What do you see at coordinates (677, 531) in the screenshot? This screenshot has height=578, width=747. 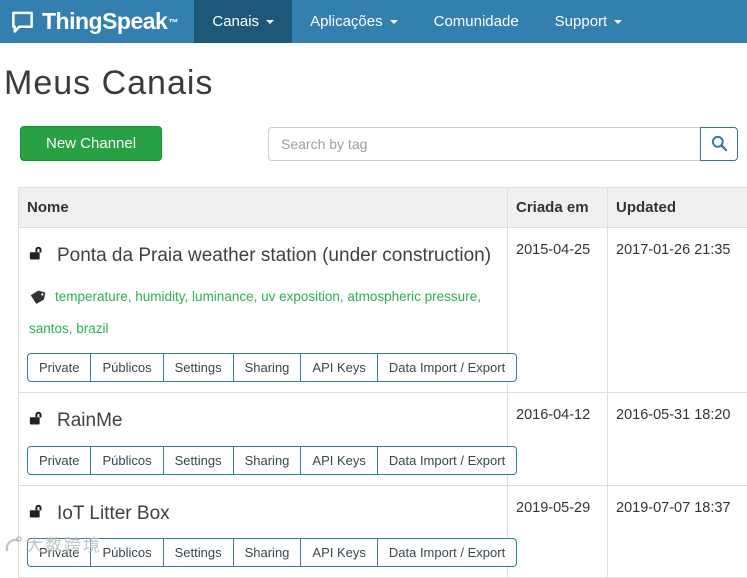 I see `updated-date: 2019-07-07 18:37` at bounding box center [677, 531].